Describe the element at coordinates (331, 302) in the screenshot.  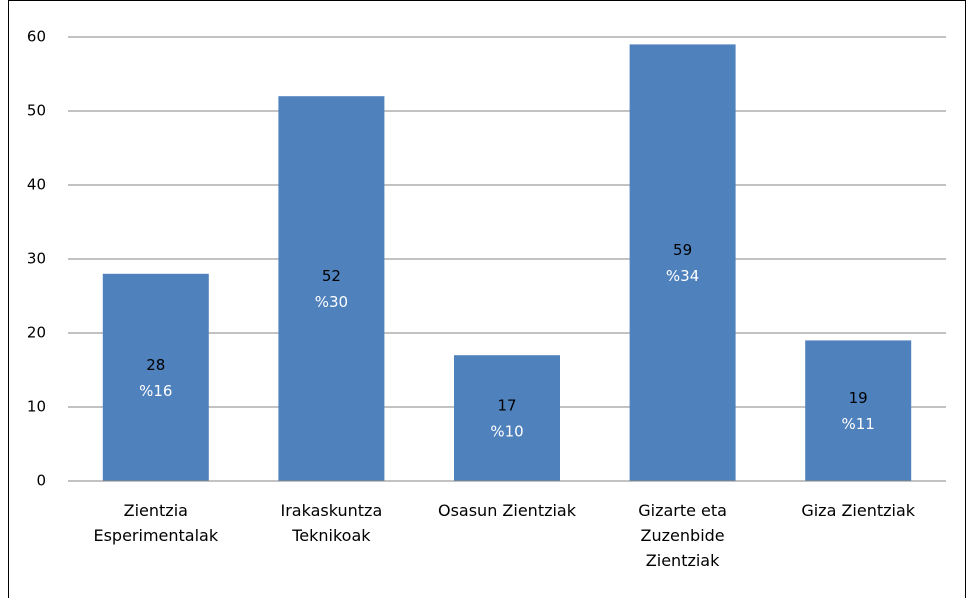
I see `percent-label: %30` at that location.